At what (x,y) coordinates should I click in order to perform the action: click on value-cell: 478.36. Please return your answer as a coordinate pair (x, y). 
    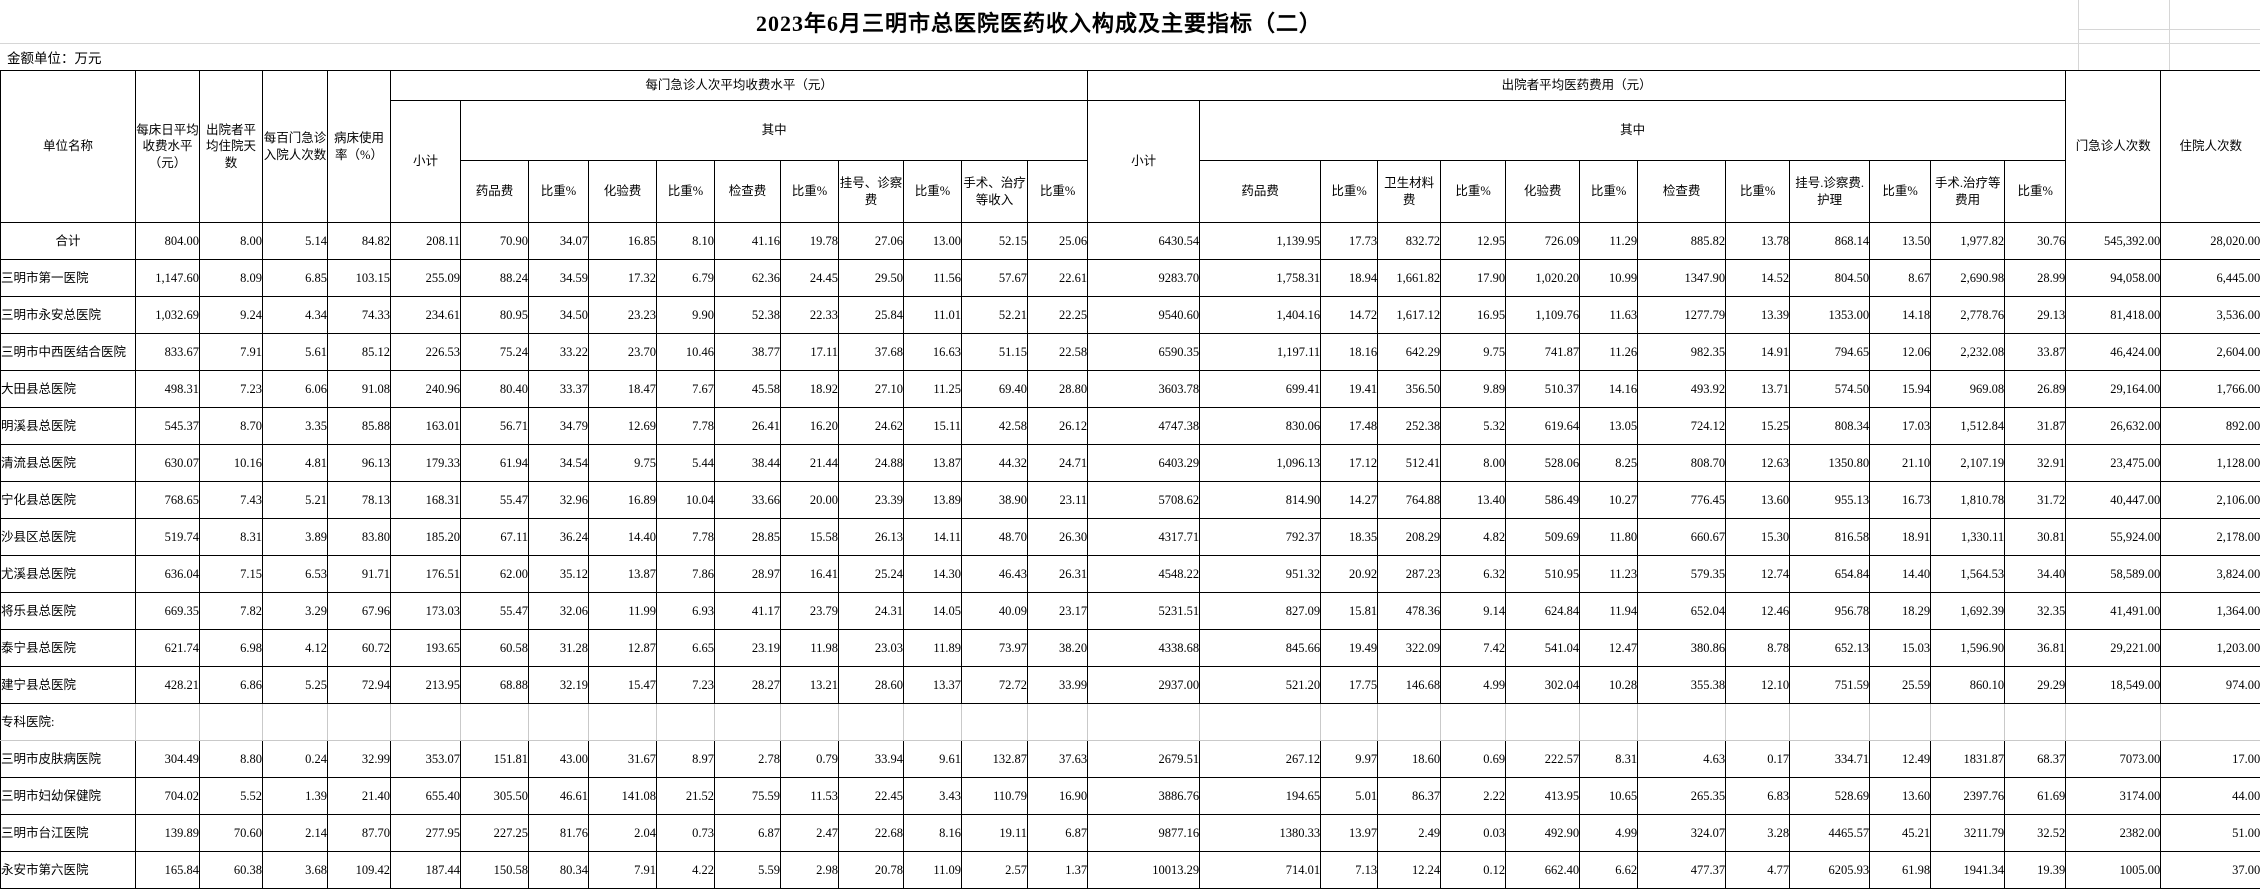
    Looking at the image, I should click on (1409, 611).